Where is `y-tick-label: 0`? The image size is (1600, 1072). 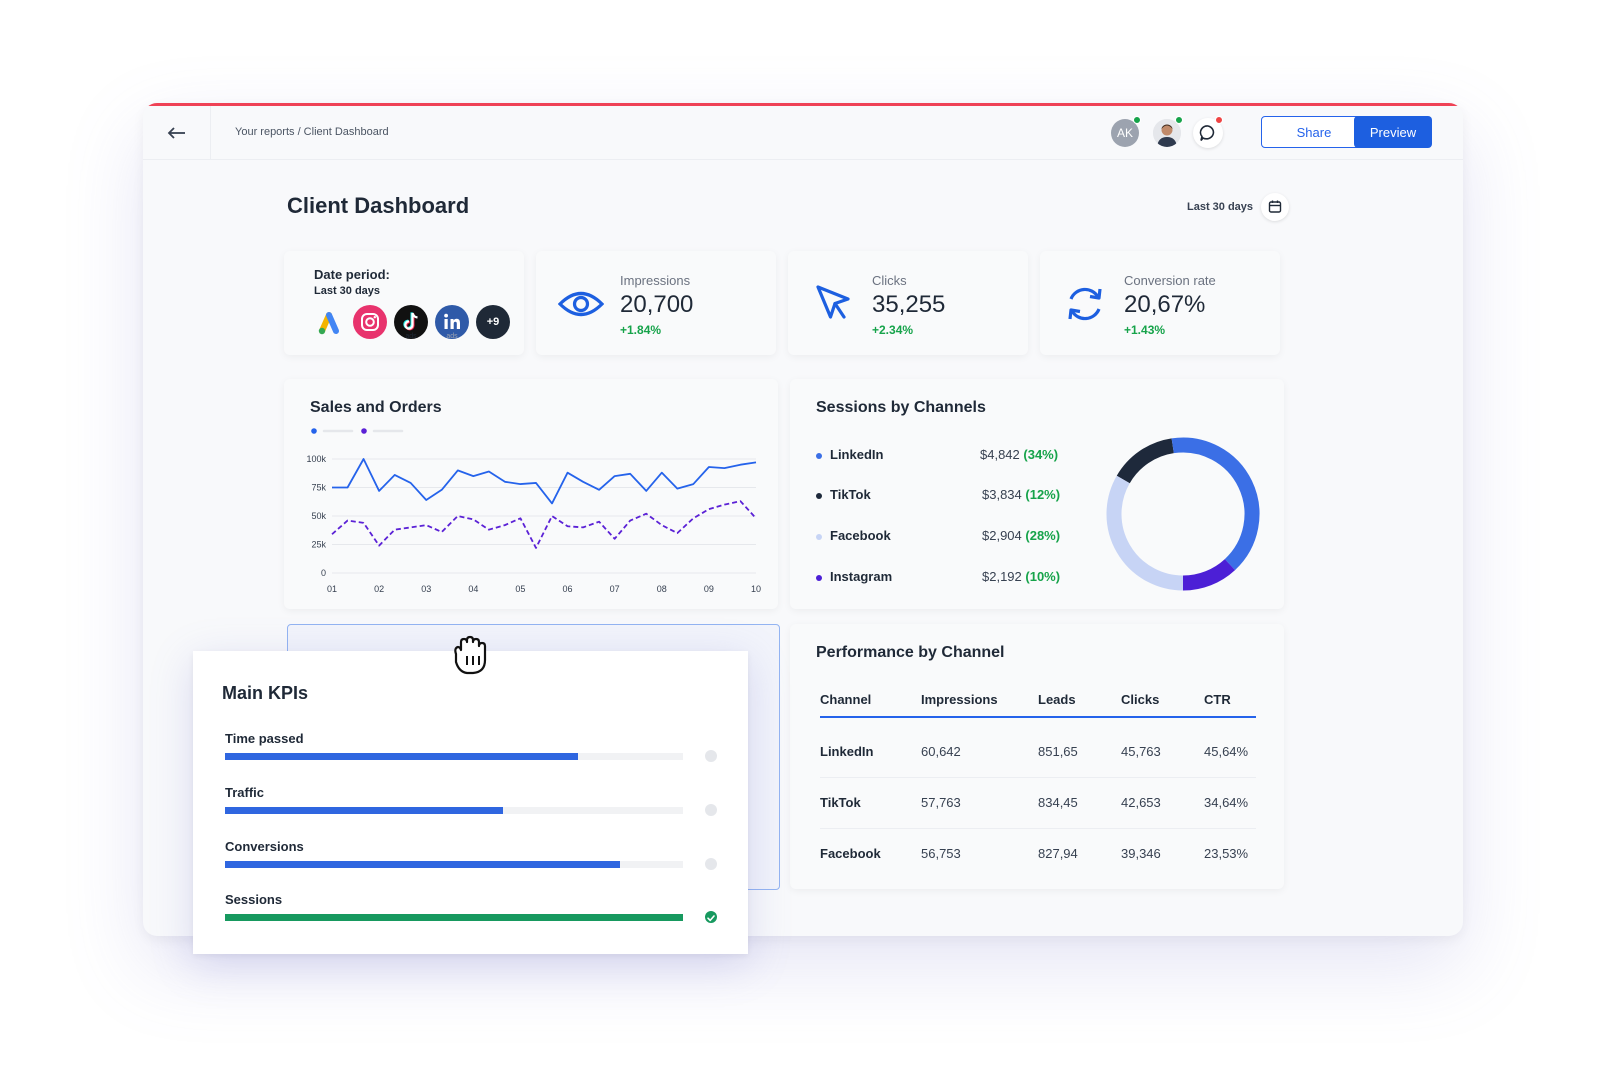 y-tick-label: 0 is located at coordinates (323, 573).